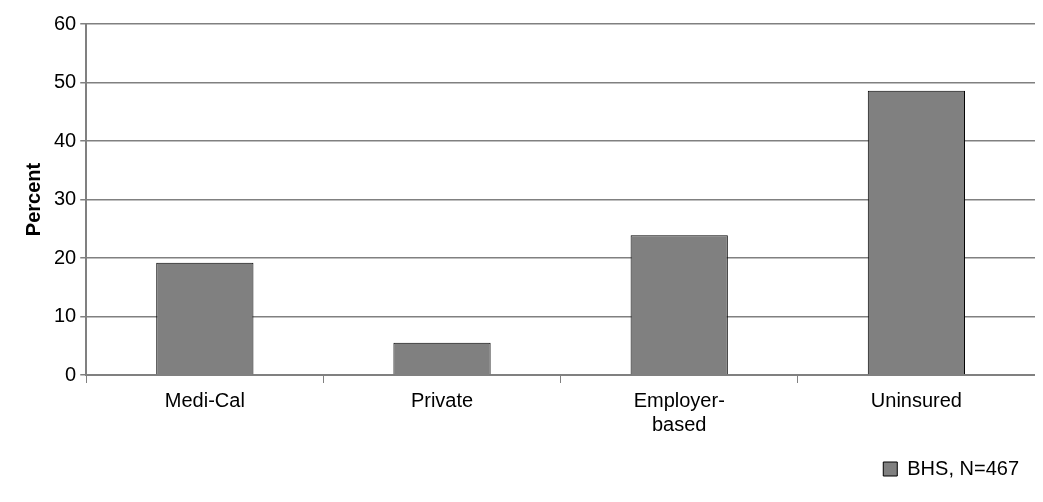  Describe the element at coordinates (963, 467) in the screenshot. I see `legend-label: BHS, N=467` at that location.